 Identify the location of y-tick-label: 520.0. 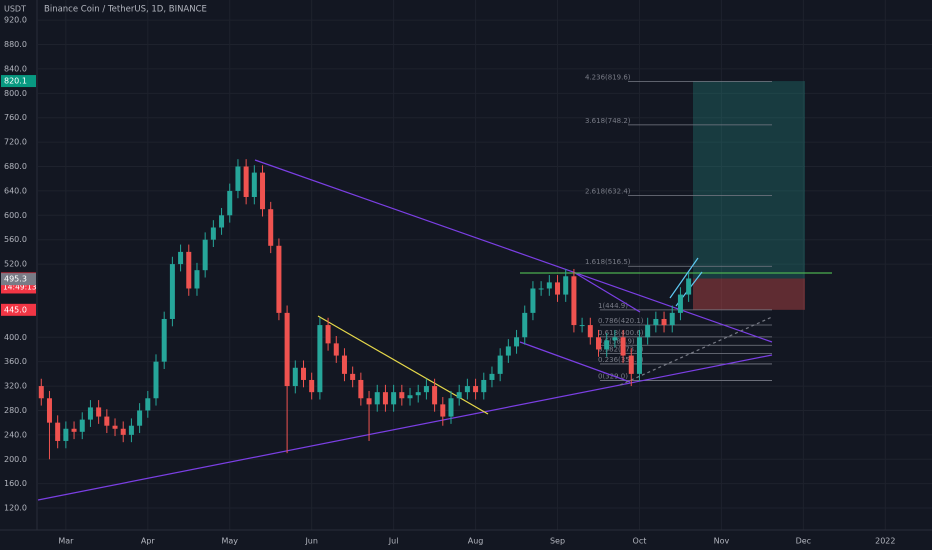
(15, 264).